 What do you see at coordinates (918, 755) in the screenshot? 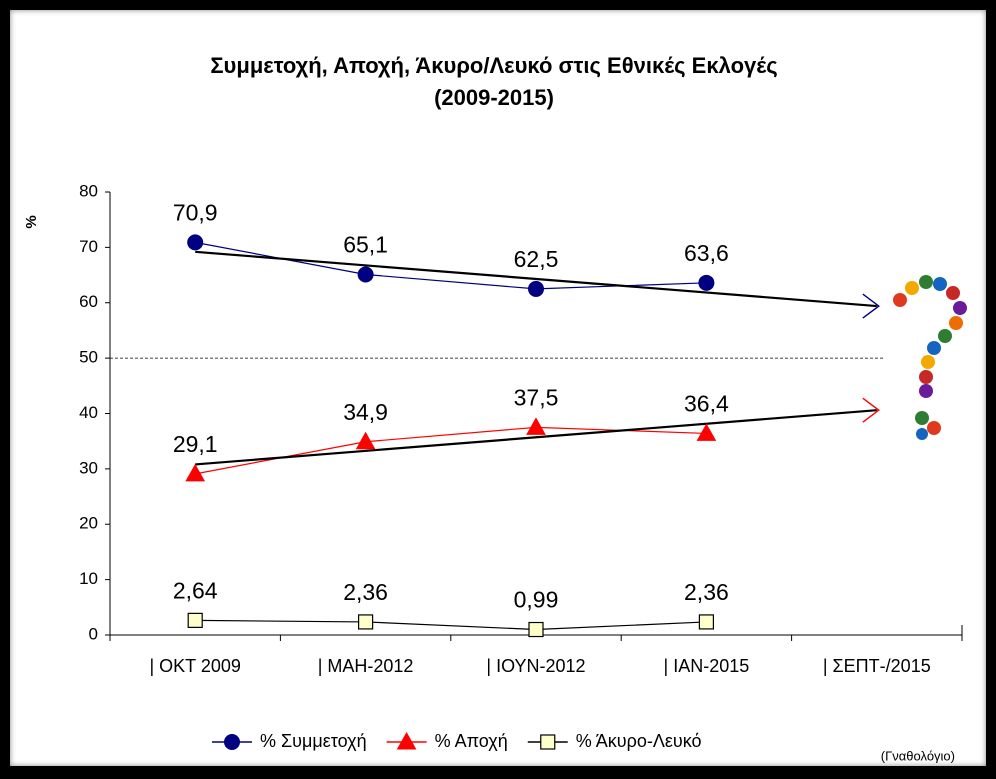
I see `note: (Γναθολόγιο)` at bounding box center [918, 755].